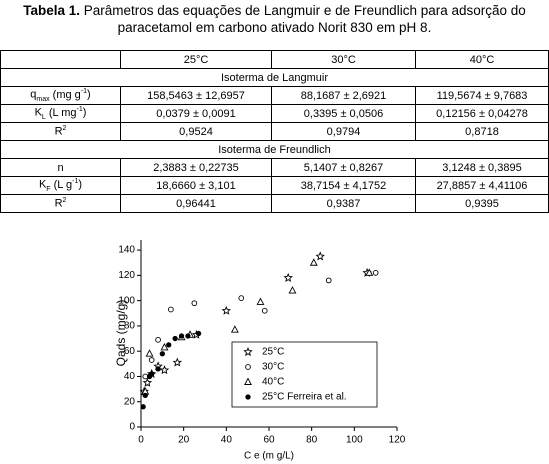 The height and width of the screenshot is (464, 549). What do you see at coordinates (48, 189) in the screenshot?
I see `label-sub: F` at bounding box center [48, 189].